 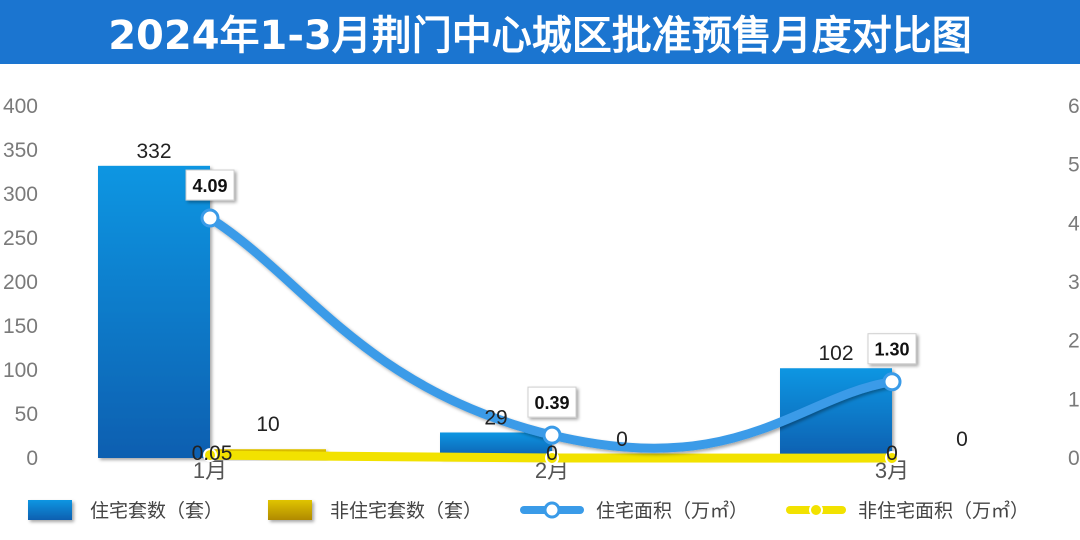 I want to click on data-label-residential-area: 4.09, so click(x=209, y=186).